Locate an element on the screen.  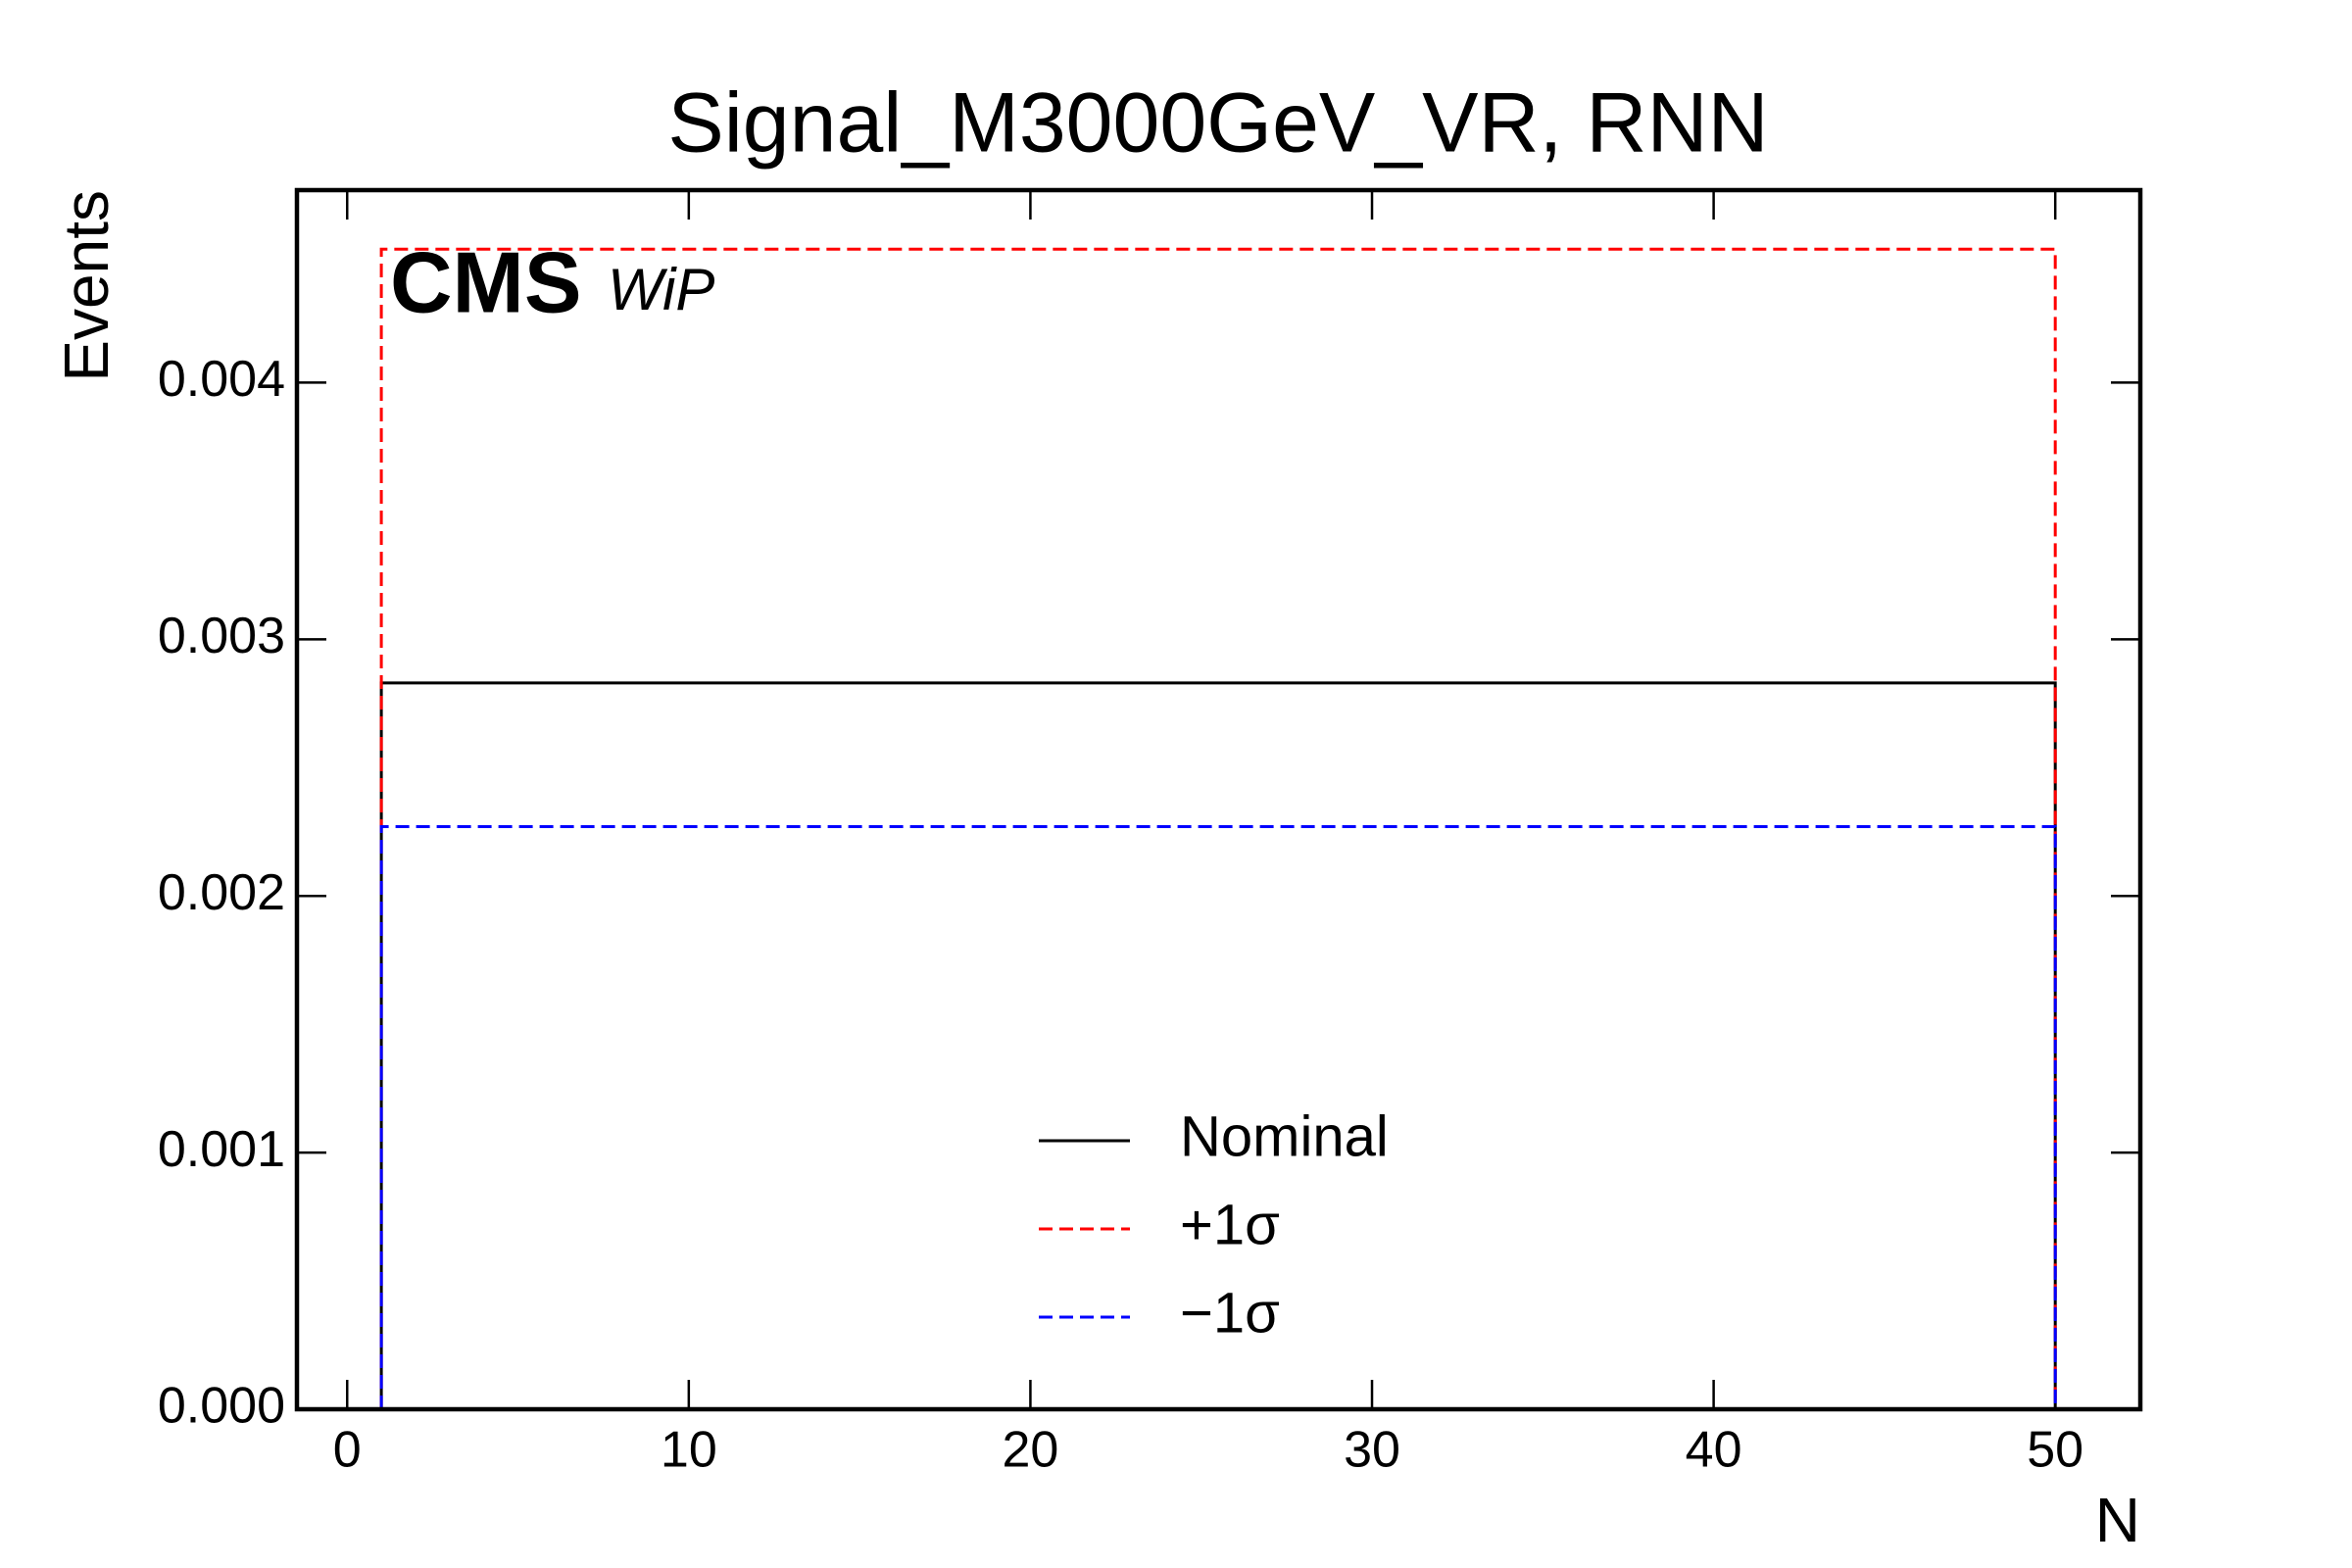
legend-label: +1σ is located at coordinates (1230, 1224).